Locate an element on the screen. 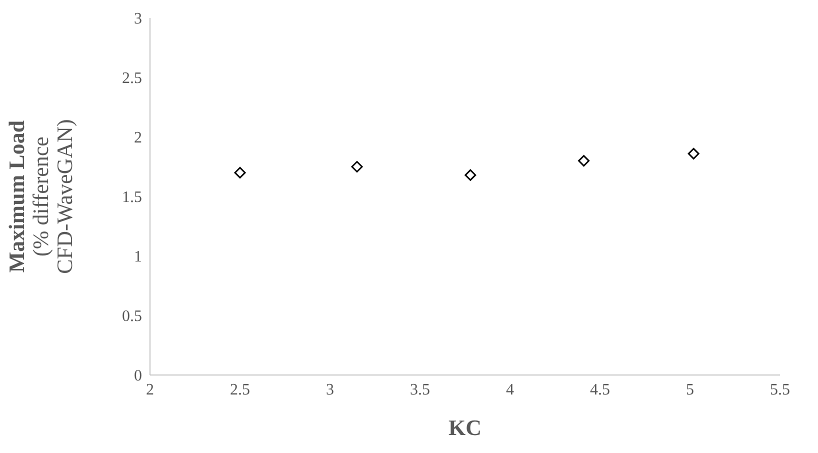 The height and width of the screenshot is (453, 818). x-tick-label: 4.5 is located at coordinates (600, 389).